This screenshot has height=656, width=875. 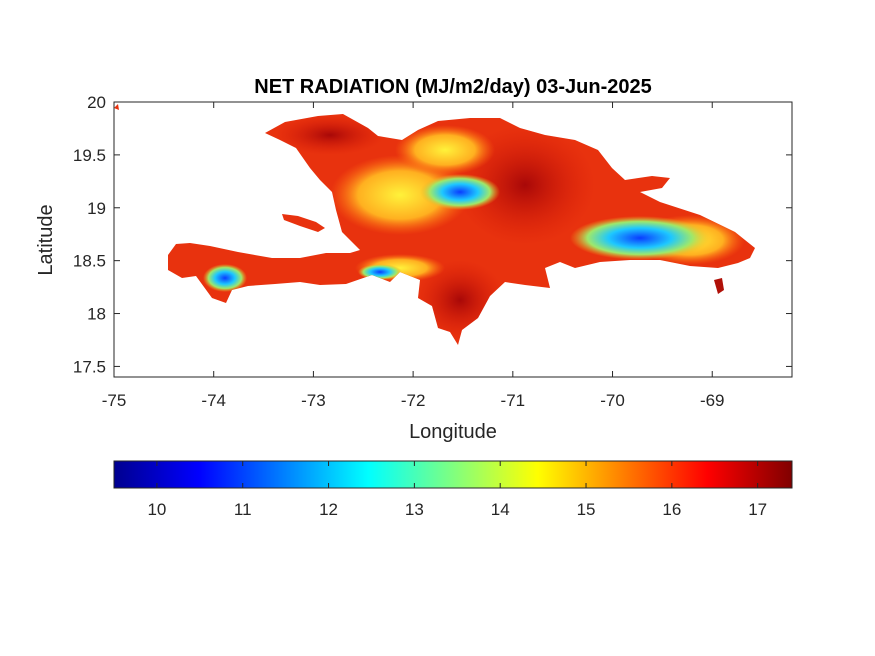 What do you see at coordinates (445, 150) in the screenshot?
I see `field-yellow-north` at bounding box center [445, 150].